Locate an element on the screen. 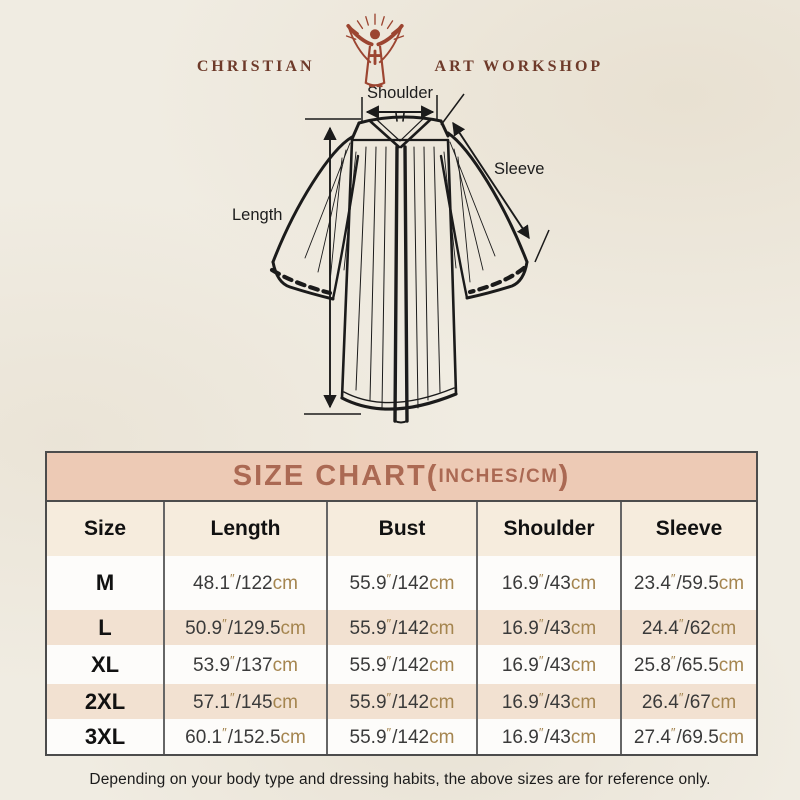 This screenshot has height=800, width=800. length-measure: Length is located at coordinates (296, 266).